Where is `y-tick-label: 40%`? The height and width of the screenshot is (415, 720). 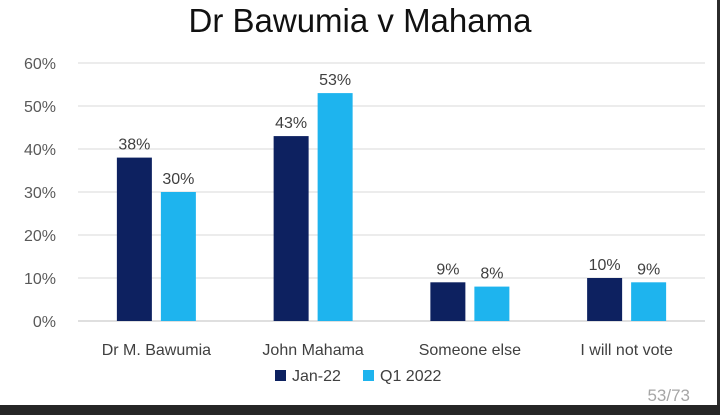
y-tick-label: 40% is located at coordinates (40, 150).